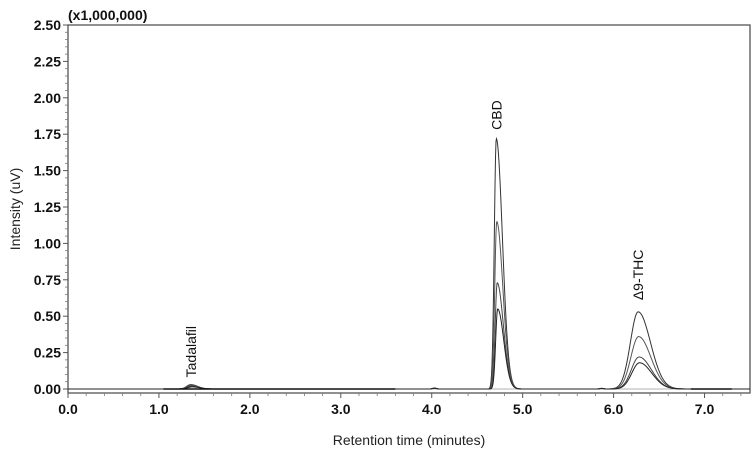 This screenshot has height=458, width=756. What do you see at coordinates (400, 405) in the screenshot?
I see `x-axis: 0.0 1.0 2.0 3.0 4.0 5.0 6.0 7.0` at bounding box center [400, 405].